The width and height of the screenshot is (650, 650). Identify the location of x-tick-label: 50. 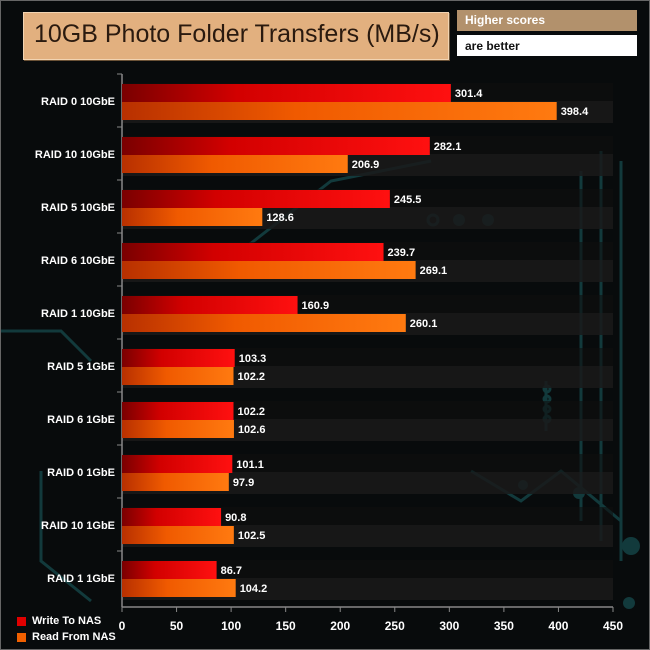
(177, 626).